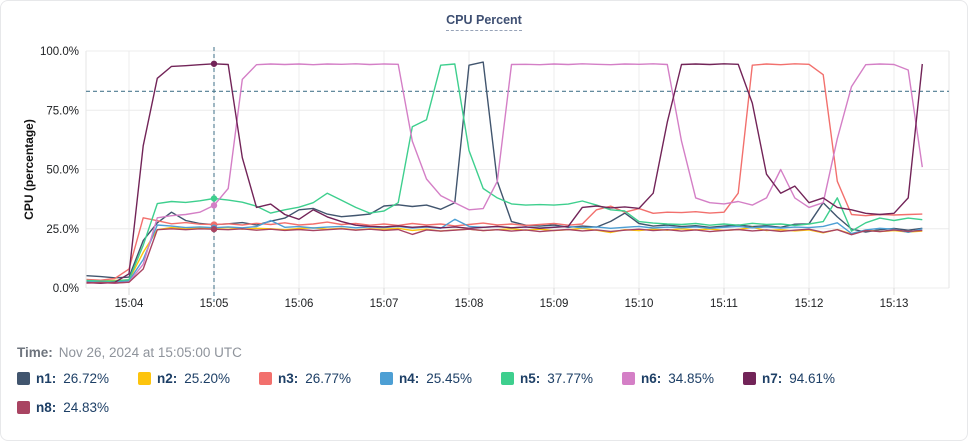 This screenshot has height=441, width=968. What do you see at coordinates (384, 304) in the screenshot?
I see `x-tick-label: 15:07` at bounding box center [384, 304].